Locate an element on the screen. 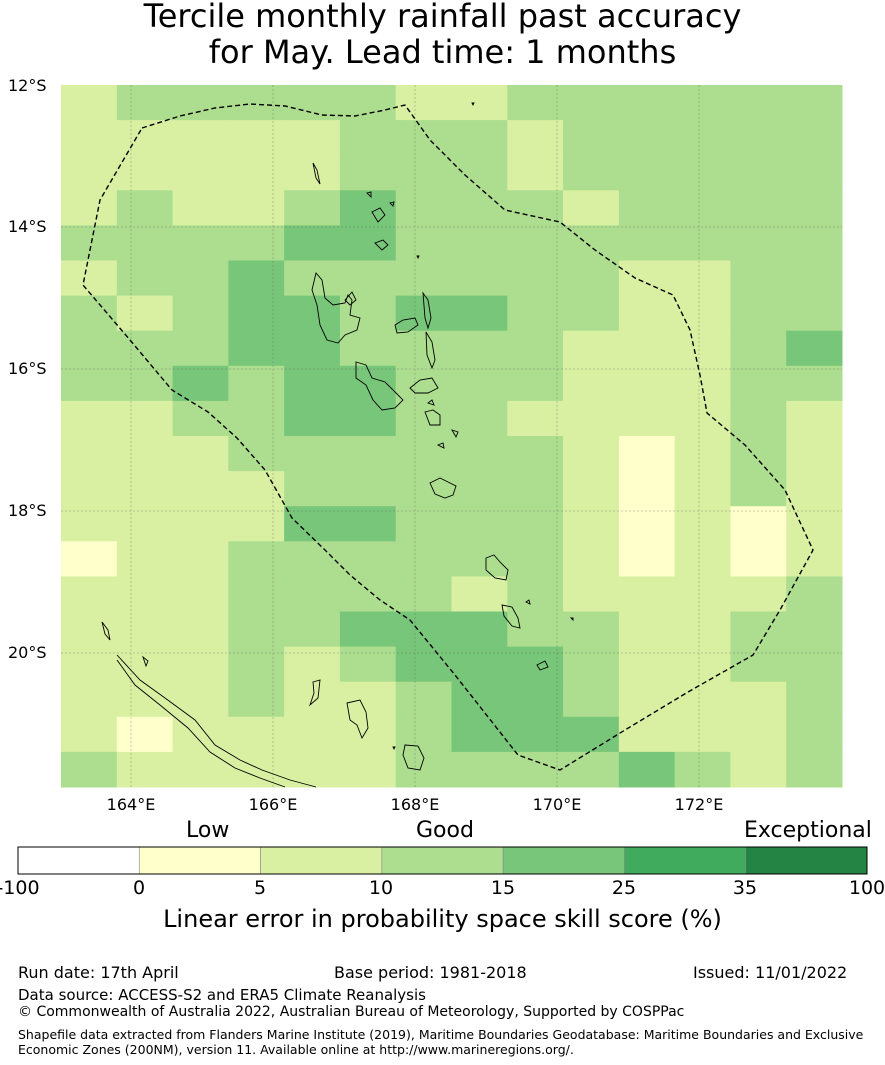 The height and width of the screenshot is (1065, 885). colorbar-segments is located at coordinates (442, 860).